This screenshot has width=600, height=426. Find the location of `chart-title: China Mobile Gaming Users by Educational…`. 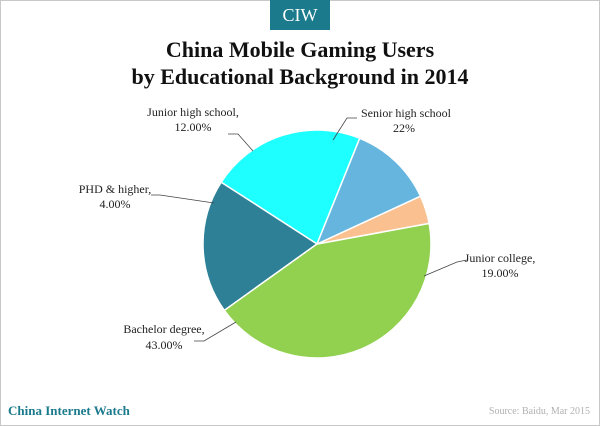

chart-title: China Mobile Gaming Users by Educational… is located at coordinates (300, 63).